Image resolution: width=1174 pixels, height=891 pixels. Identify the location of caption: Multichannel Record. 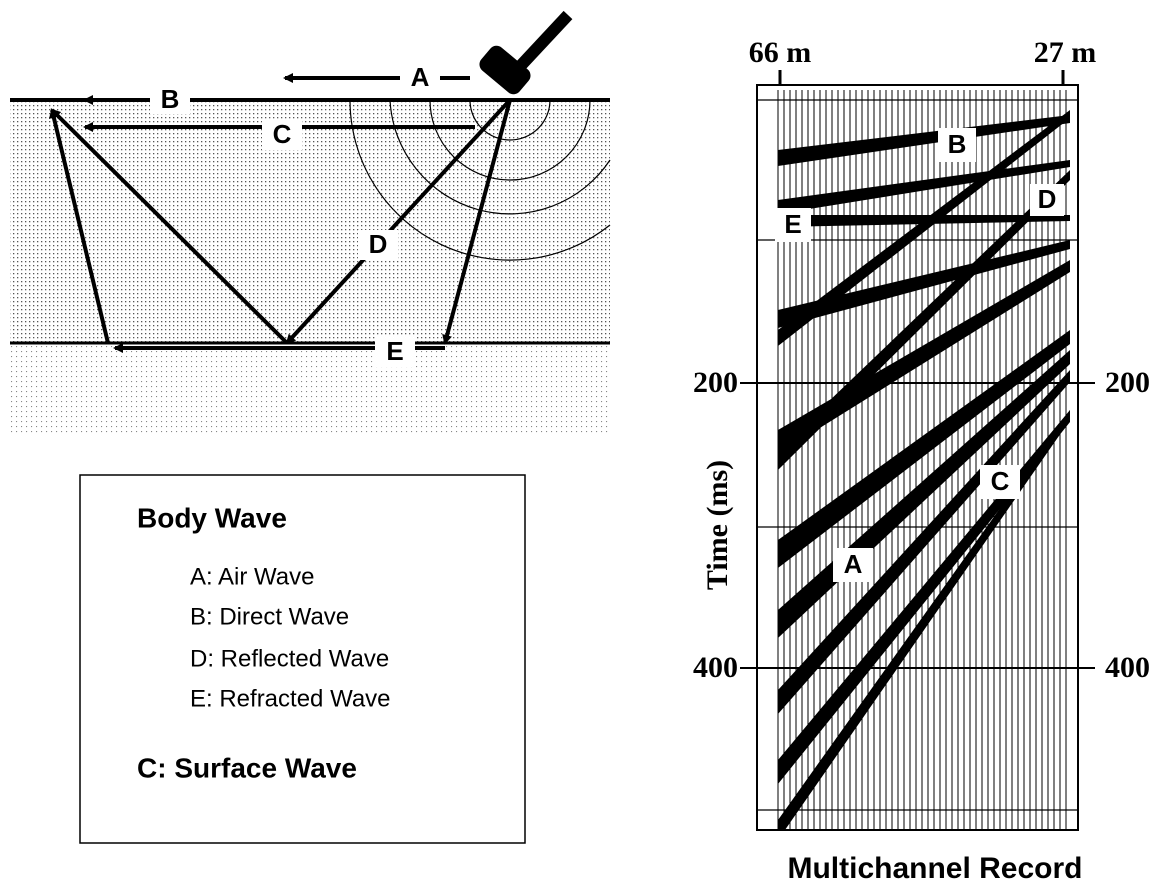
(934, 868).